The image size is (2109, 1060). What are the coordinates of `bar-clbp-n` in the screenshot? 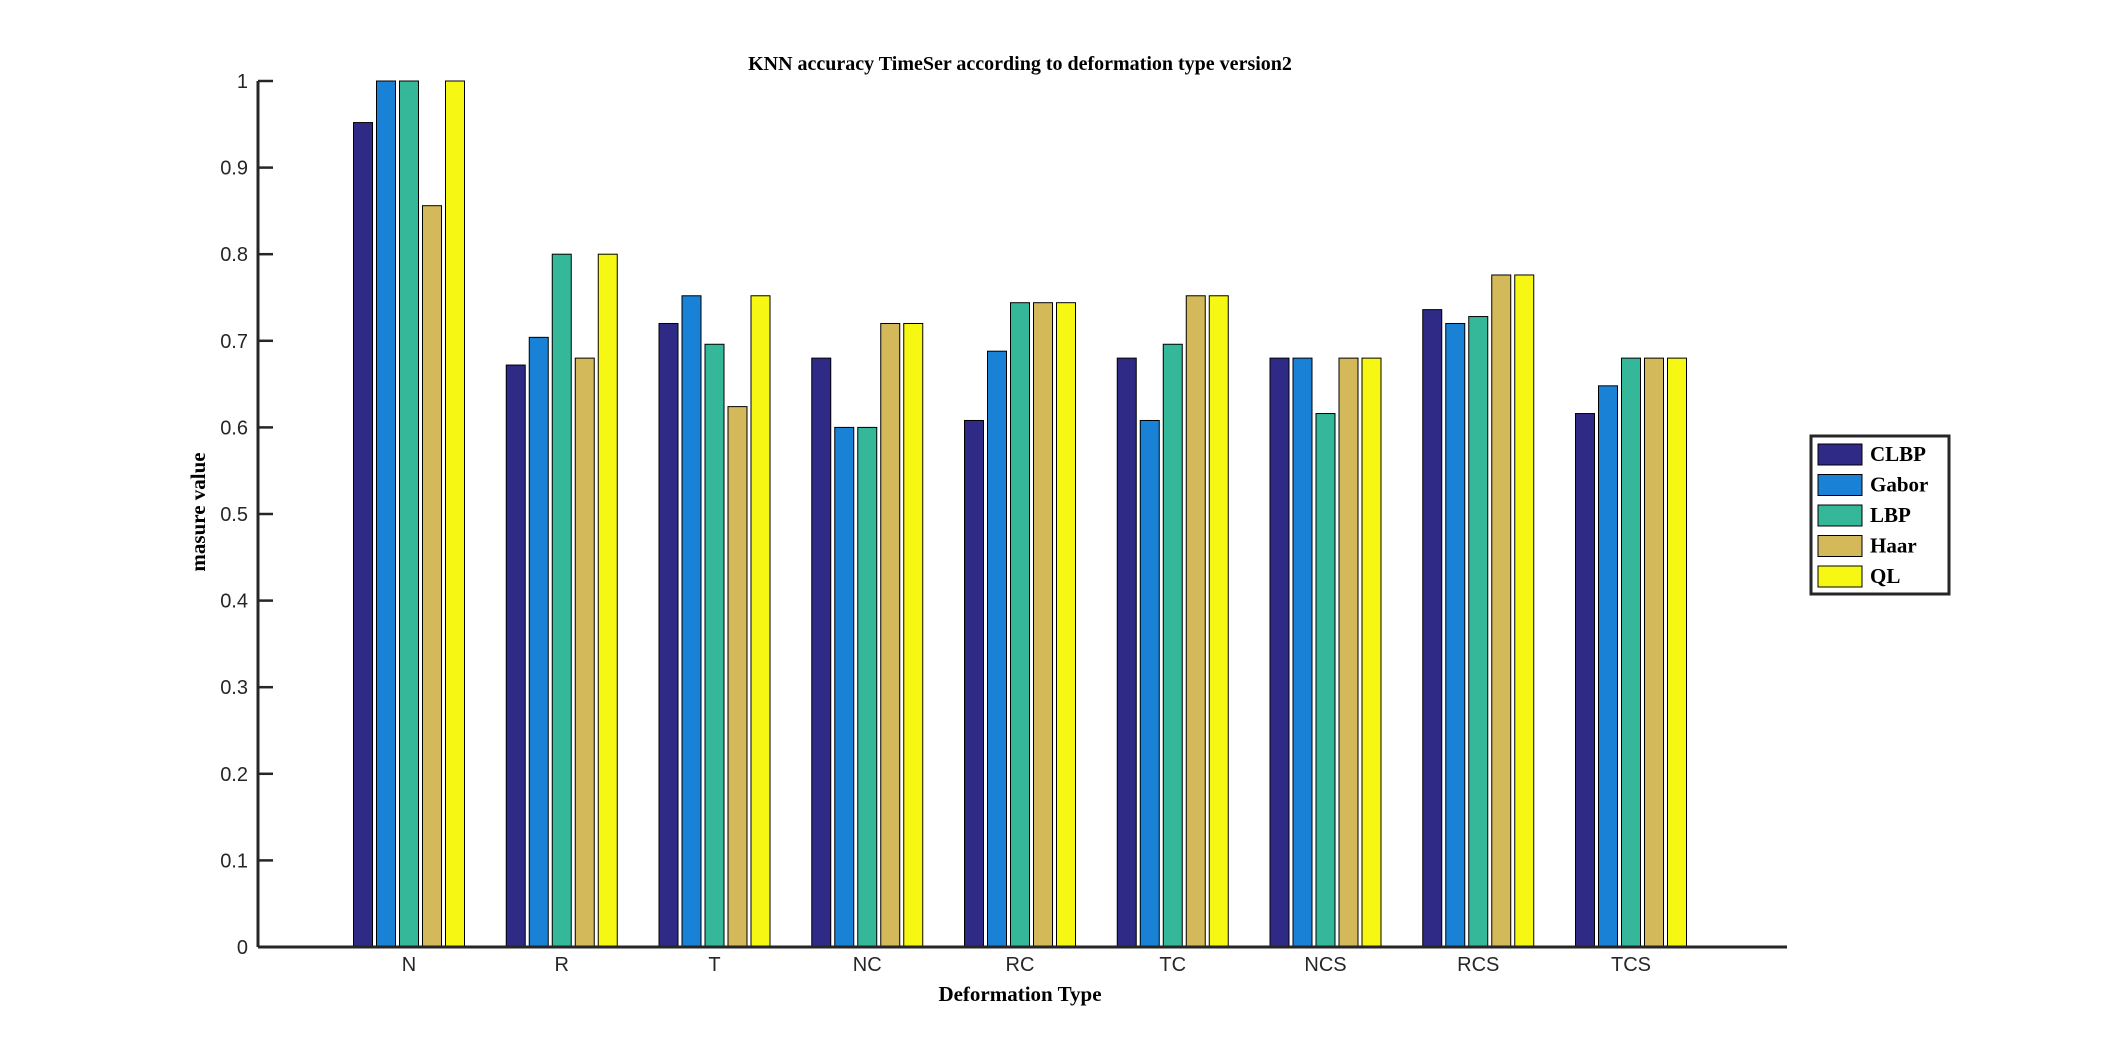 It's located at (363, 535).